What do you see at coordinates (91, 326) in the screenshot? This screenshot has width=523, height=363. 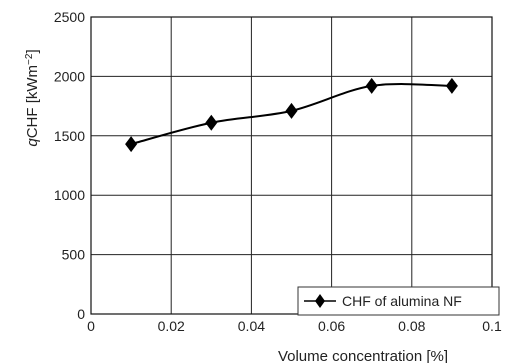 I see `x-tick-label: 0` at bounding box center [91, 326].